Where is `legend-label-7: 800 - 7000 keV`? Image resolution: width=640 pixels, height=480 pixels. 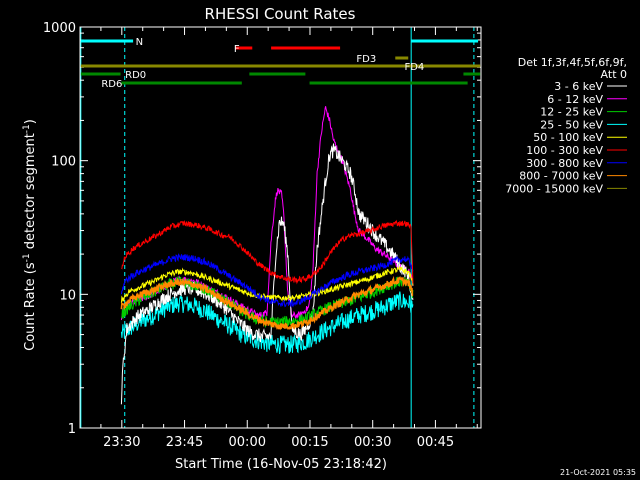 legend-label-7: 800 - 7000 keV is located at coordinates (561, 176).